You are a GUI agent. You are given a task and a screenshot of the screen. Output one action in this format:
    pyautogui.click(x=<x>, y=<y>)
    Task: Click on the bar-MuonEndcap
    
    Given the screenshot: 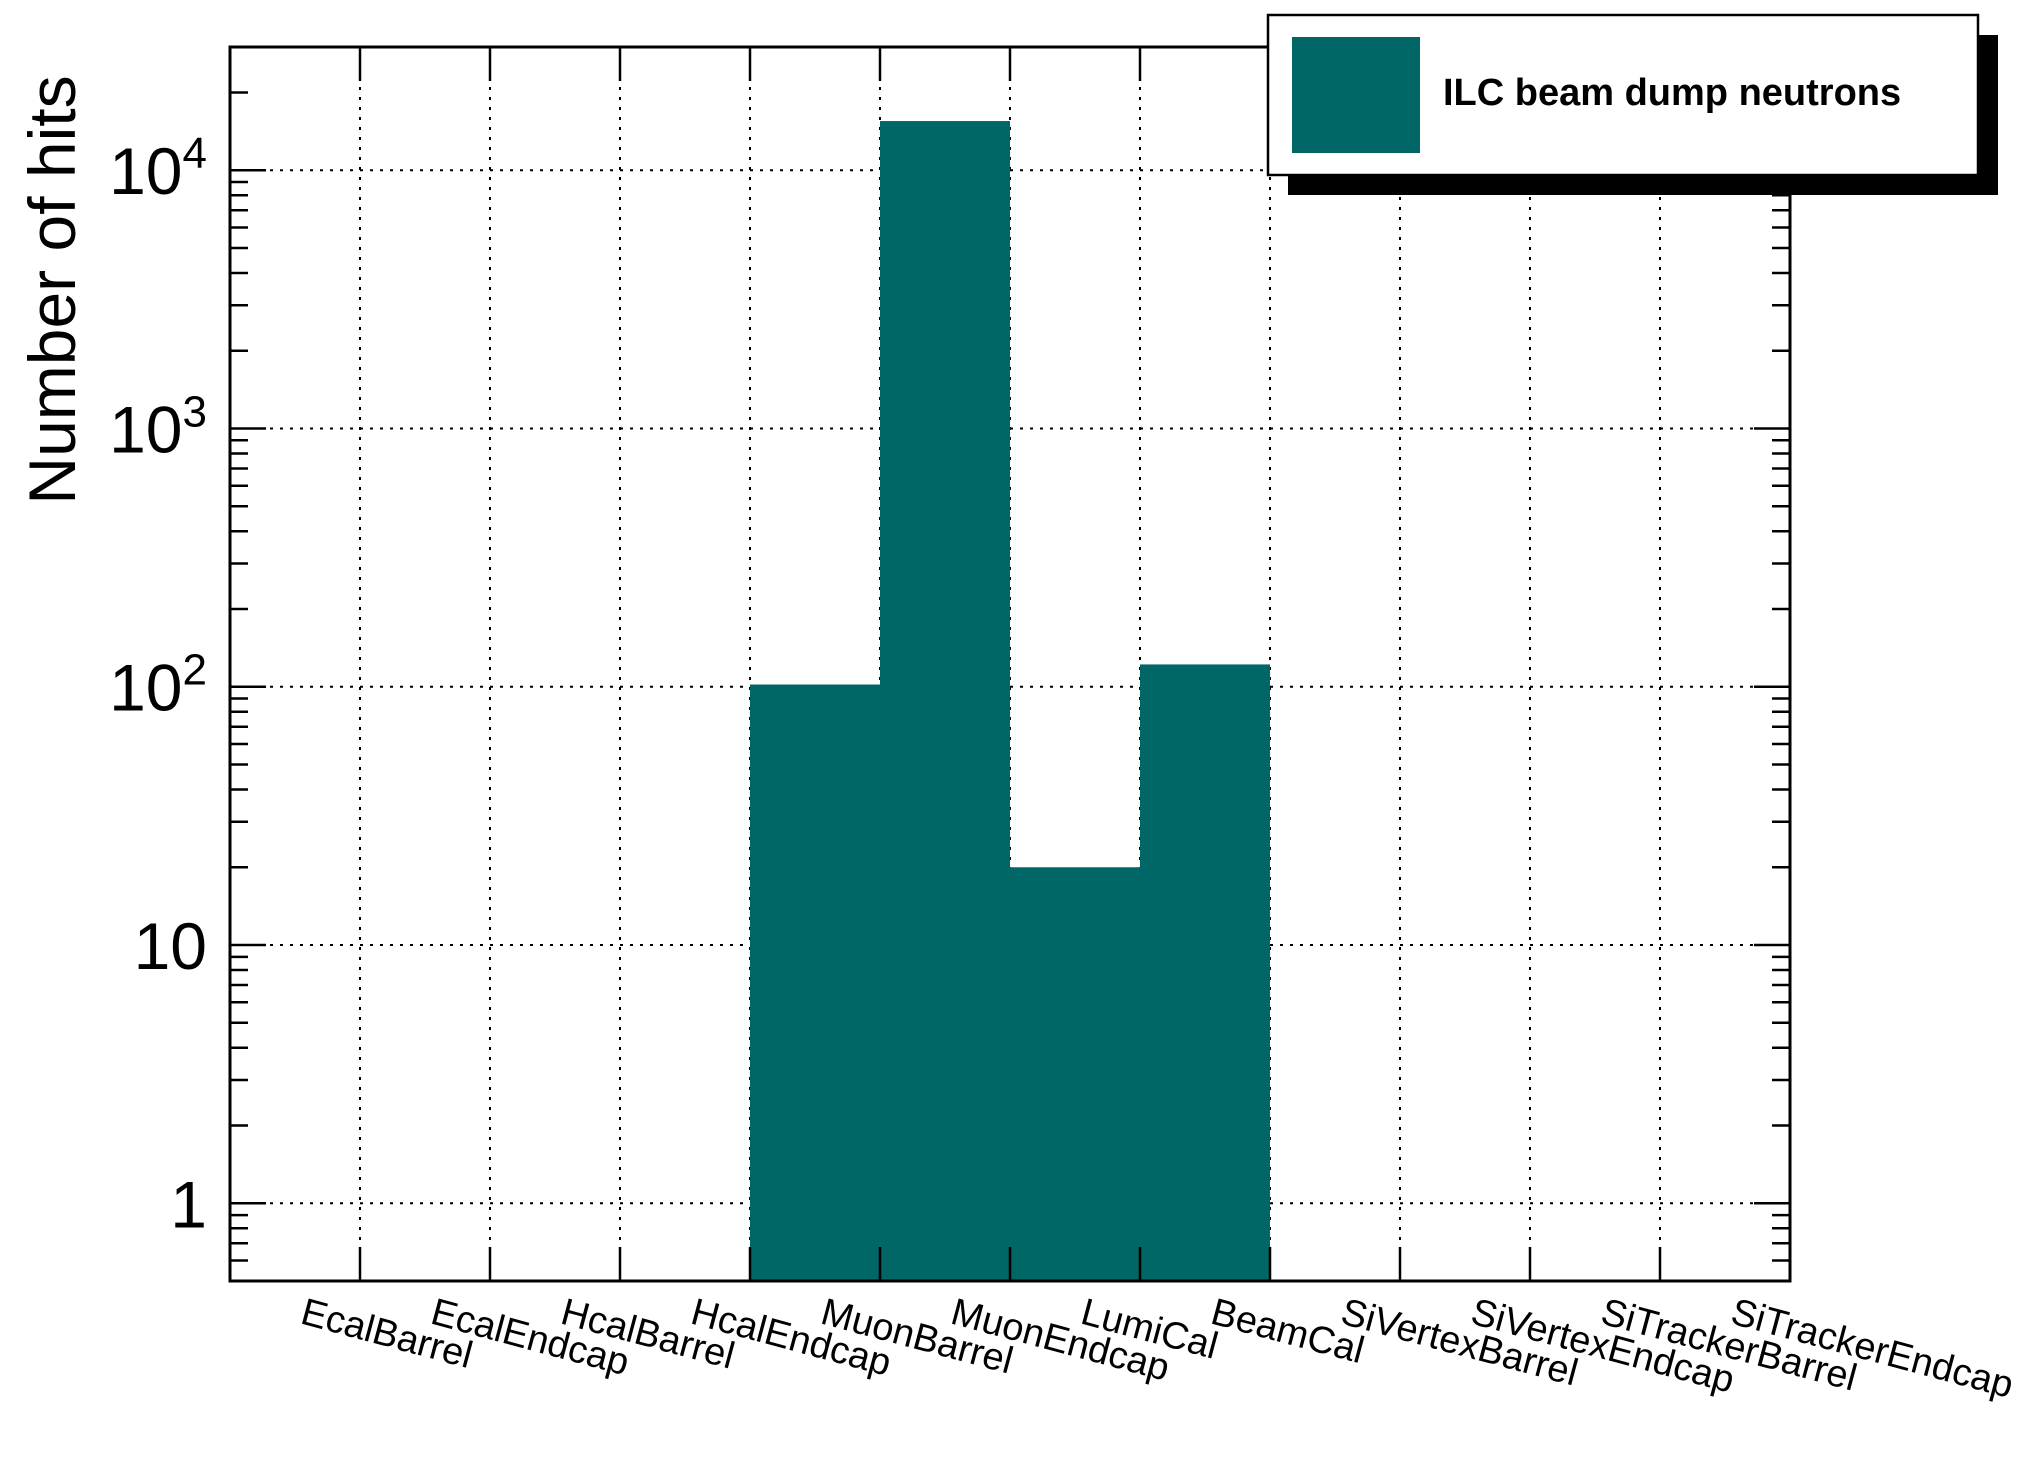 What is the action you would take?
    pyautogui.click(x=945, y=701)
    